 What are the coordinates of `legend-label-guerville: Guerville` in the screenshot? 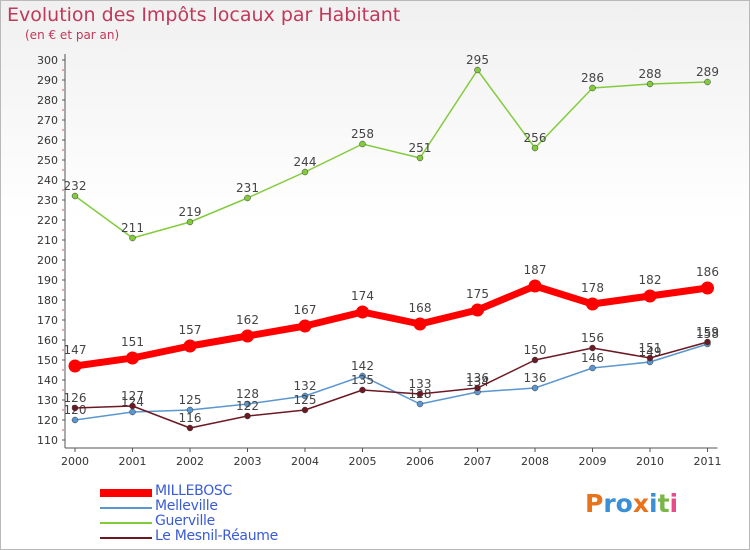 It's located at (185, 521).